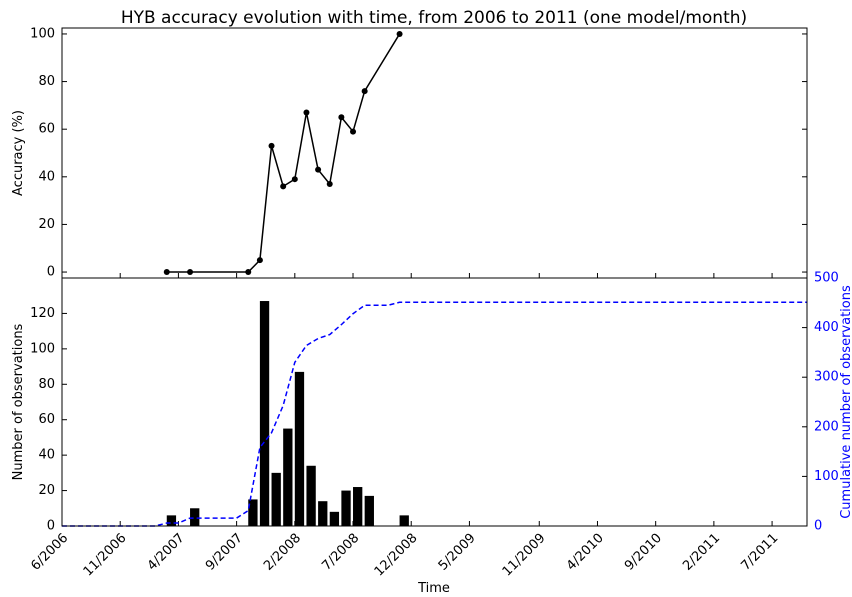 The width and height of the screenshot is (852, 597). I want to click on y2-tick-label: 100, so click(826, 476).